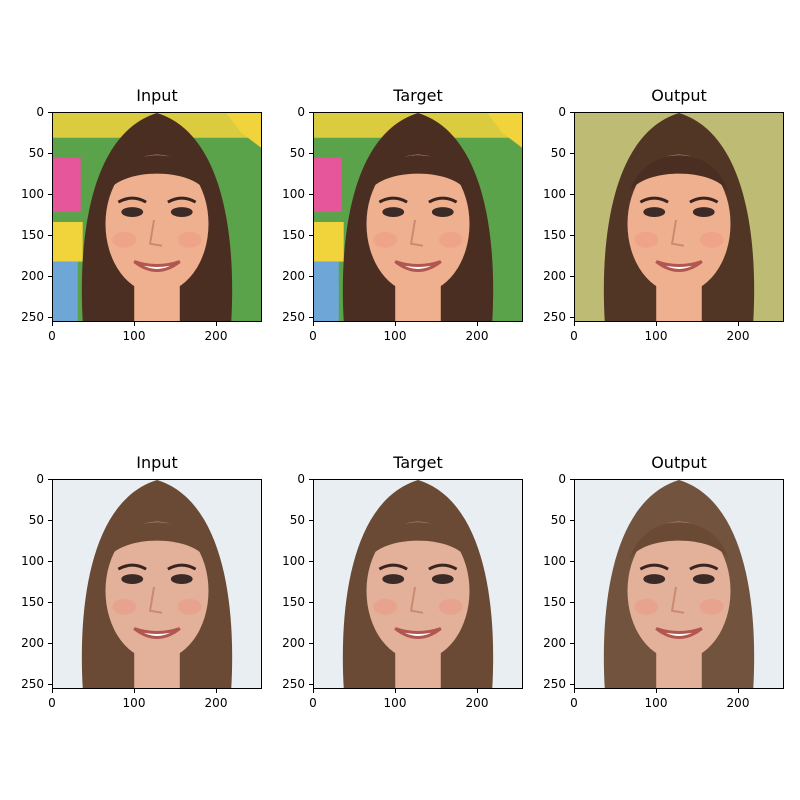  What do you see at coordinates (679, 462) in the screenshot?
I see `panel-title: Output` at bounding box center [679, 462].